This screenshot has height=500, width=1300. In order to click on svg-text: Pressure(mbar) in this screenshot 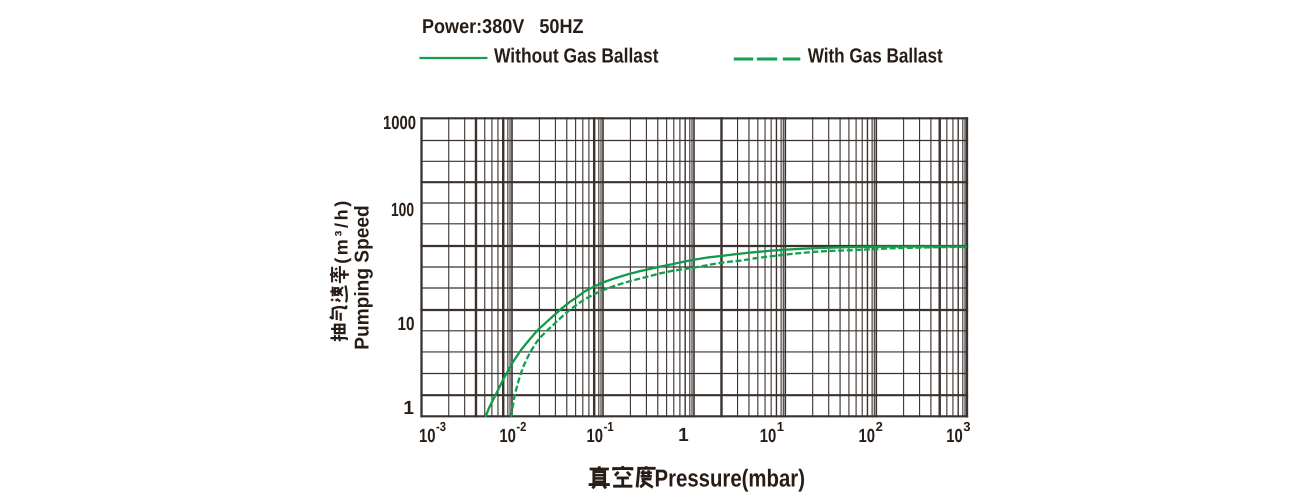, I will do `click(730, 479)`.